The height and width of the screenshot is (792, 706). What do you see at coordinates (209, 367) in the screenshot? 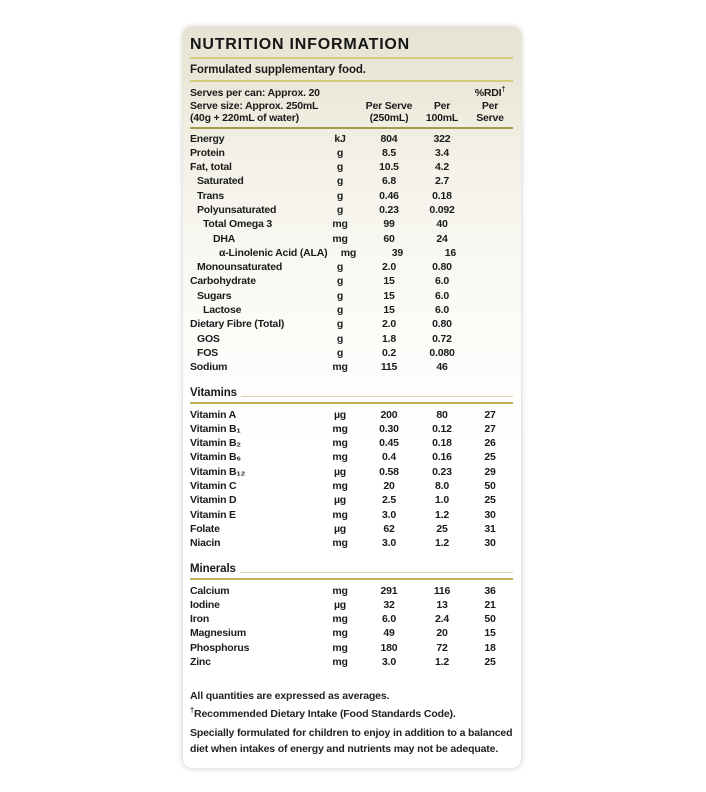
I see `nutrient-label: Sodium` at bounding box center [209, 367].